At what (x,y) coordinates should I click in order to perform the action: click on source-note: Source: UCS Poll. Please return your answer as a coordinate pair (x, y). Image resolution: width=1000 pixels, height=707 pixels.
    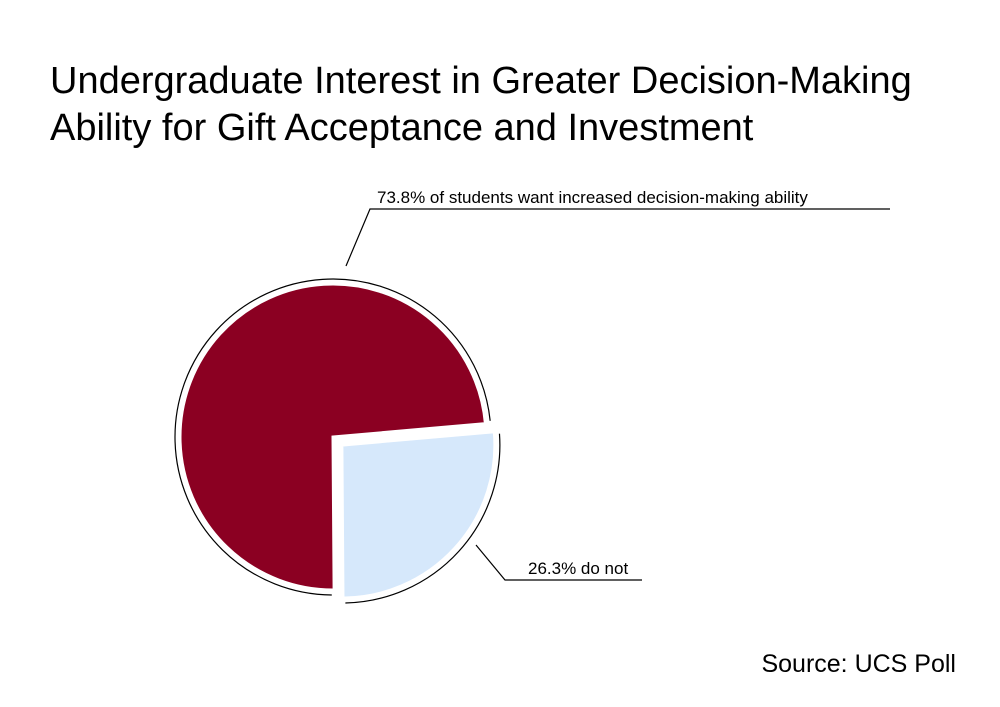
    Looking at the image, I should click on (858, 664).